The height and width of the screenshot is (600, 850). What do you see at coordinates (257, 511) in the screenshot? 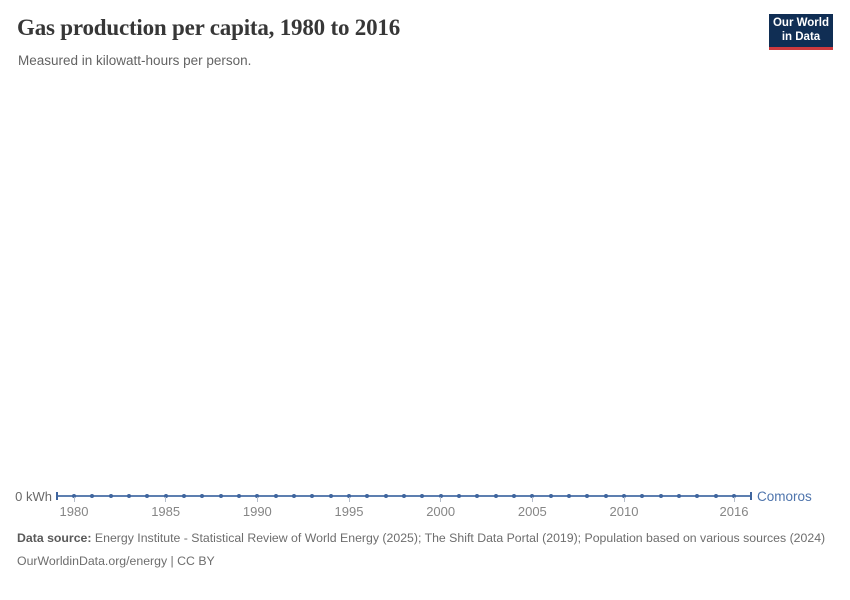
I see `x-axis-tick-label-1990: 1990` at bounding box center [257, 511].